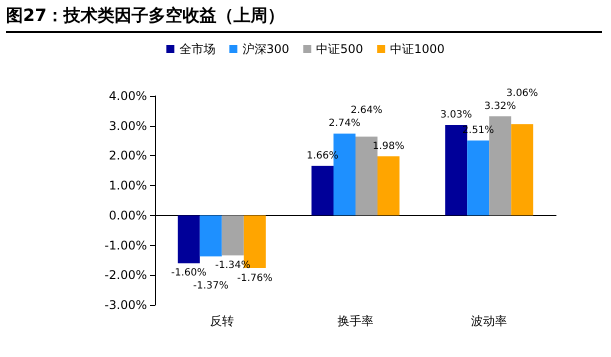  Describe the element at coordinates (456, 114) in the screenshot. I see `data-label: 3.03%` at that location.